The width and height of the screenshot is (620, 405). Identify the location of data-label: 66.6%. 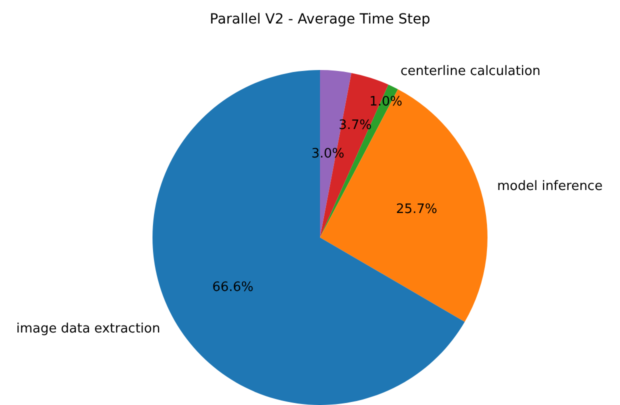
(233, 287).